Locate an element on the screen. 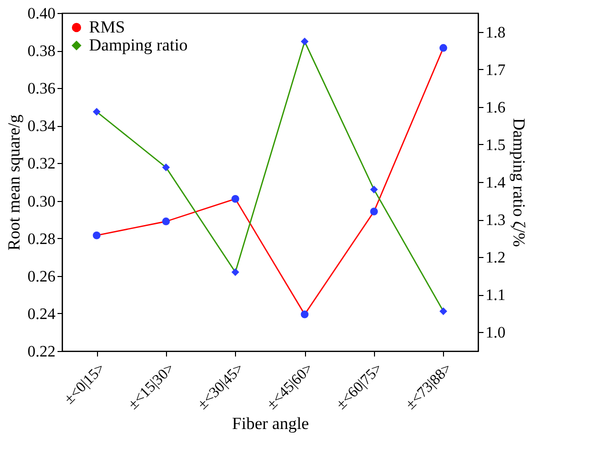  x-axis-title: Fiber angle is located at coordinates (270, 424).